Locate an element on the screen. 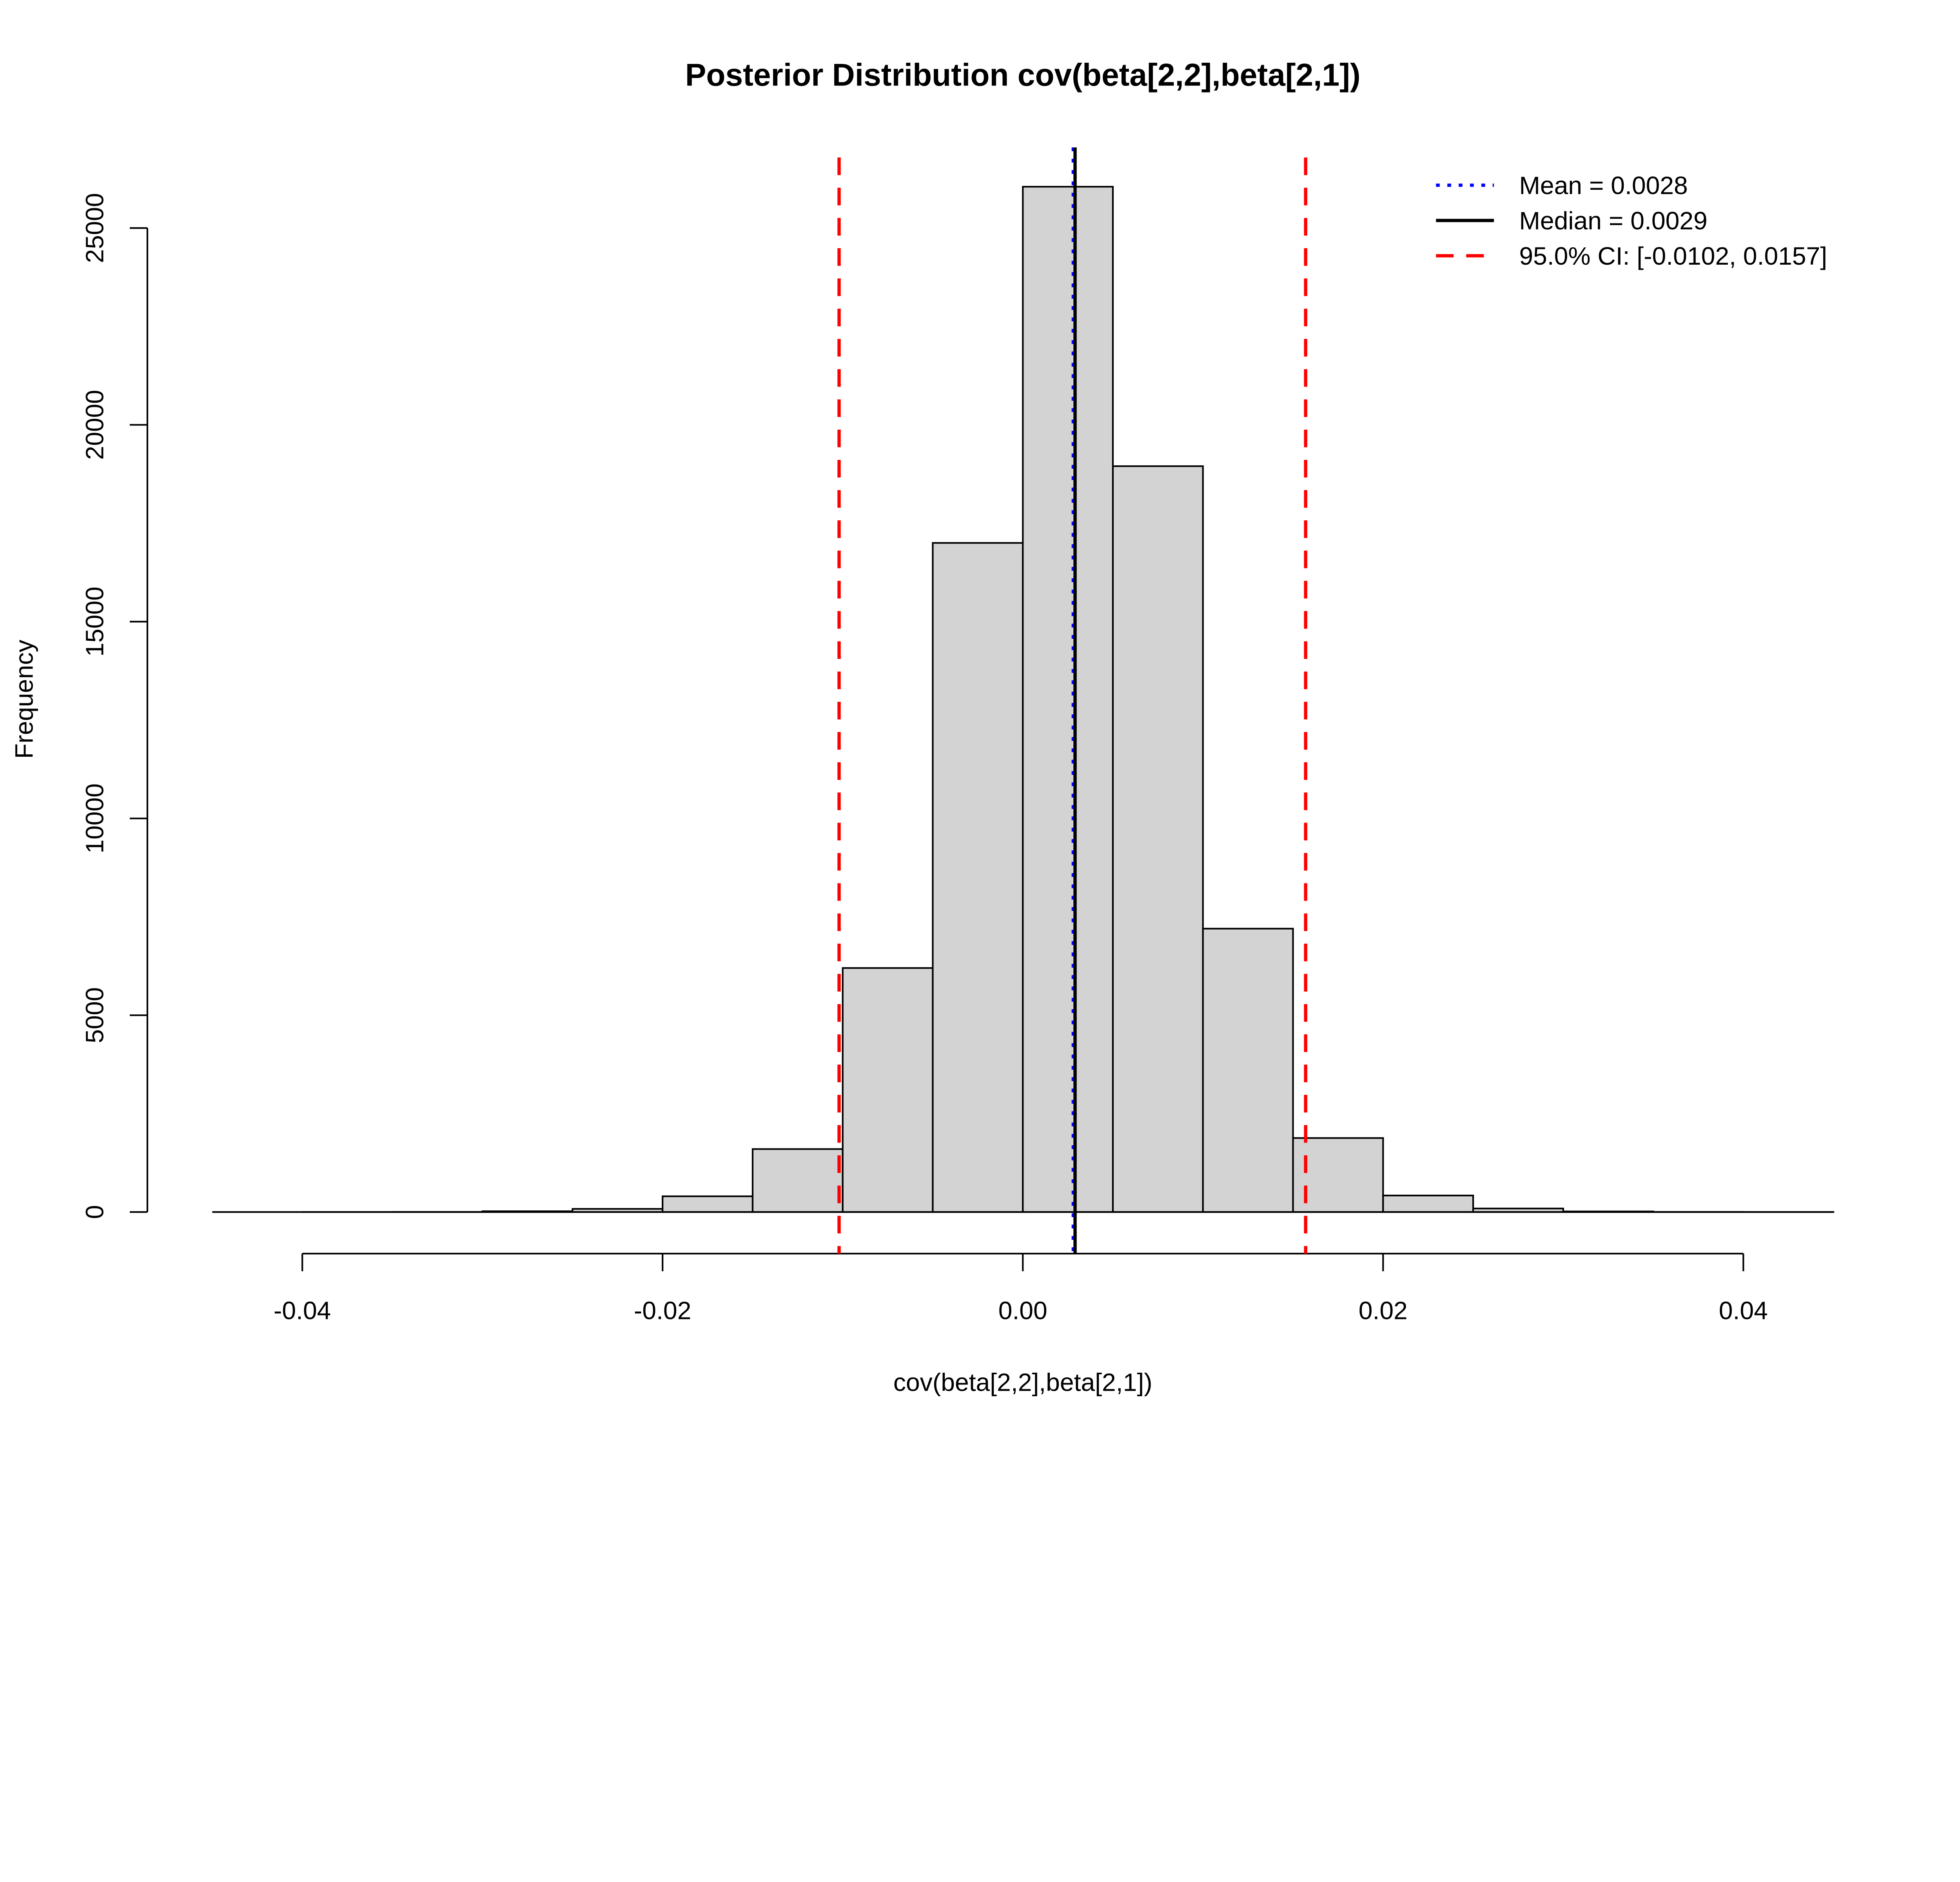 The width and height of the screenshot is (1960, 1882). y-tick-label: 0 is located at coordinates (94, 1212).